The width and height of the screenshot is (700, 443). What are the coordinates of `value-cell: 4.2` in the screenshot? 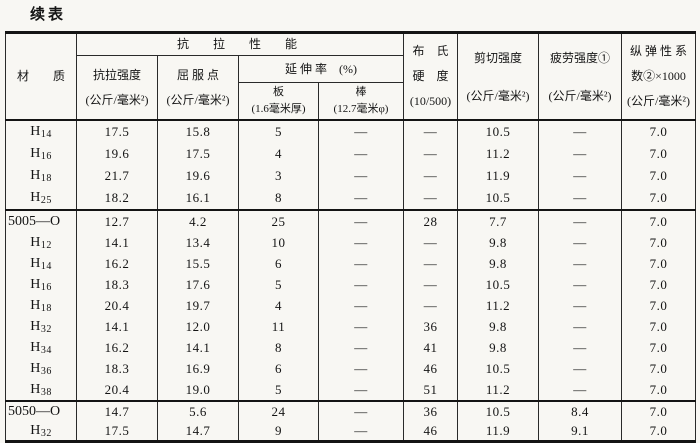 It's located at (198, 220).